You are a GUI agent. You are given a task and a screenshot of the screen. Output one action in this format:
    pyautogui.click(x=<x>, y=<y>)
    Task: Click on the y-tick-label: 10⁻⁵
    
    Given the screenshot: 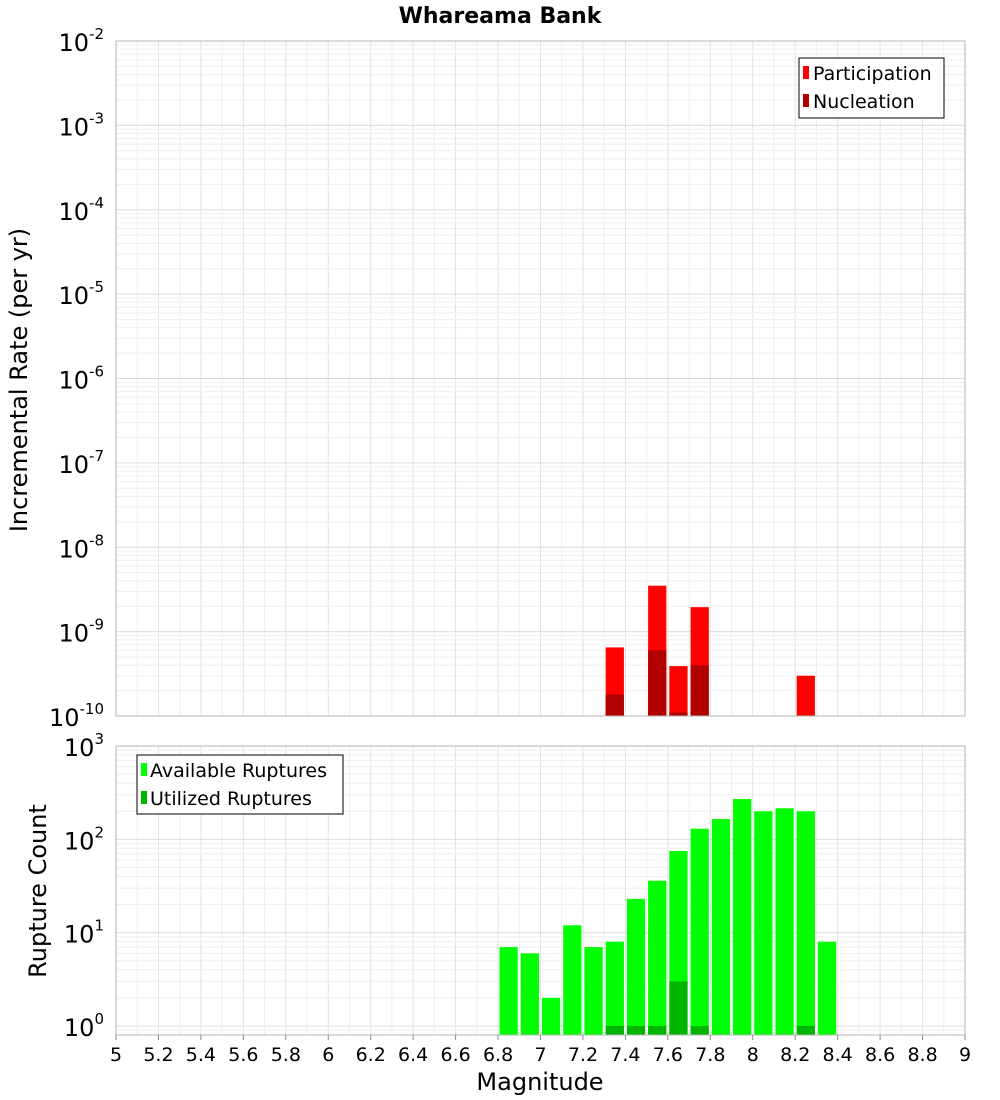 What is the action you would take?
    pyautogui.click(x=81, y=294)
    